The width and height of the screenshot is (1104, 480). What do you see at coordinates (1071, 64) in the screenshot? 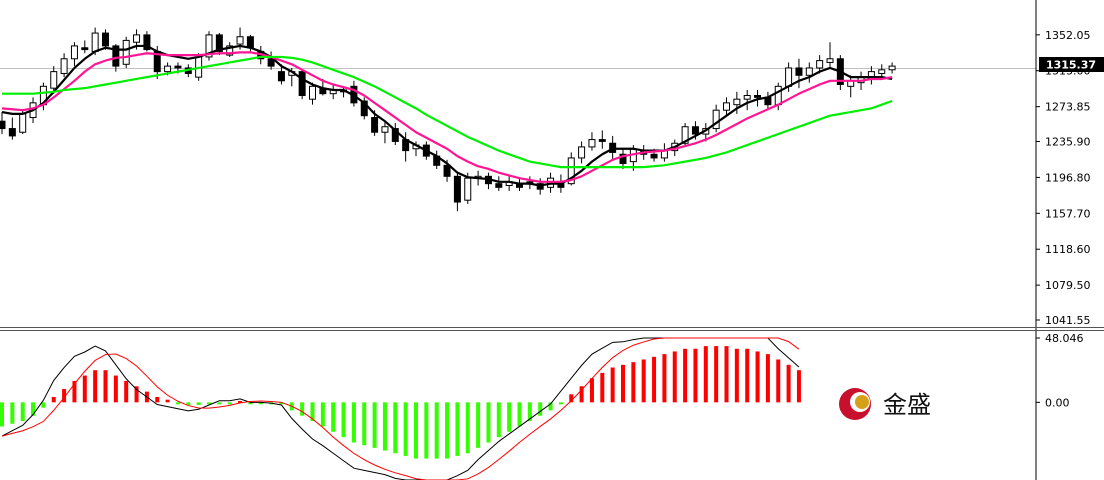
I see `current-price-marker: 1315.37` at bounding box center [1071, 64].